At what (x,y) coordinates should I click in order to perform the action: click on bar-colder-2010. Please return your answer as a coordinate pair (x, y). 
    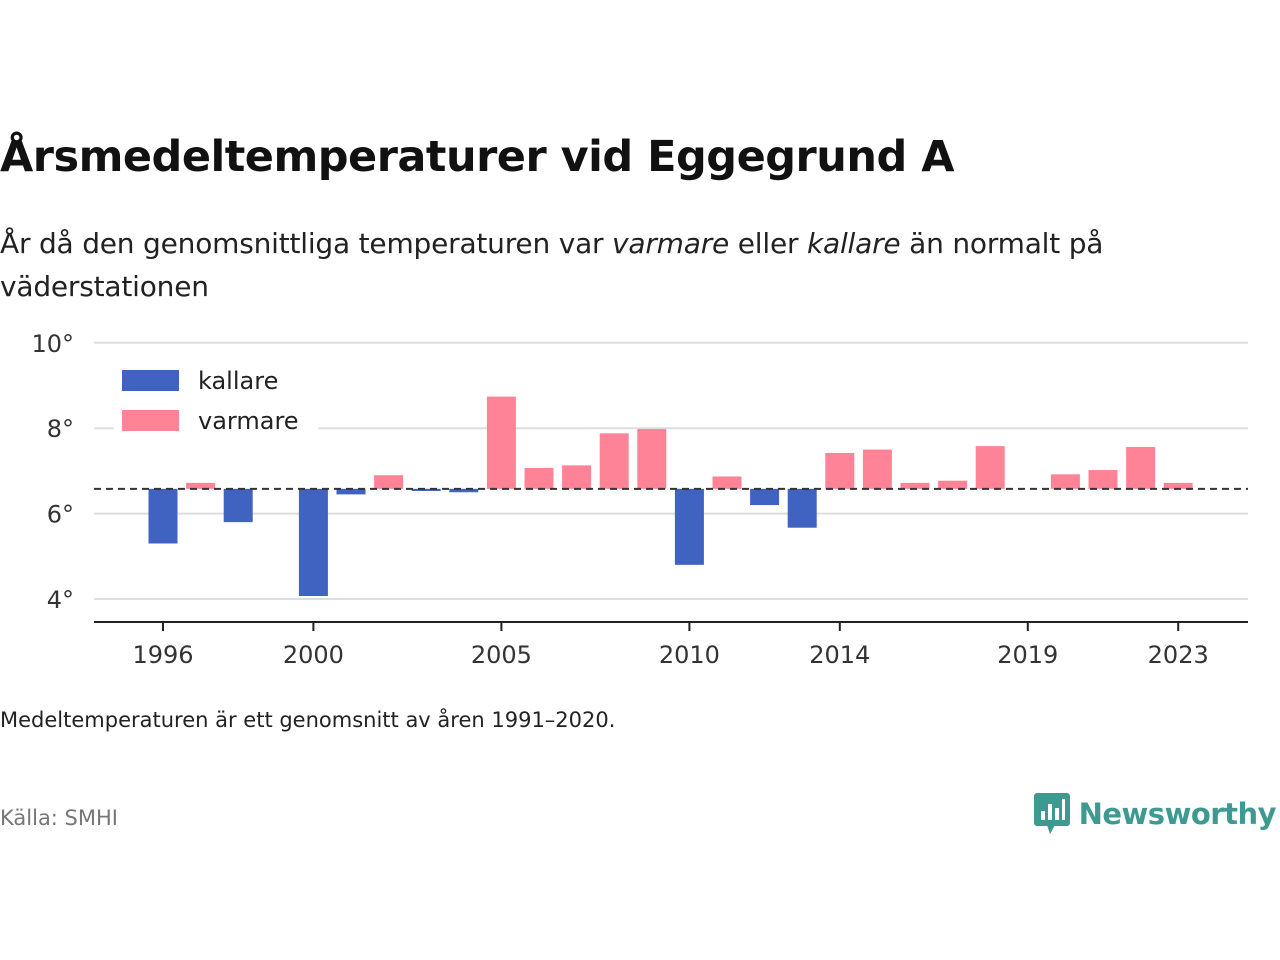
    Looking at the image, I should click on (689, 526).